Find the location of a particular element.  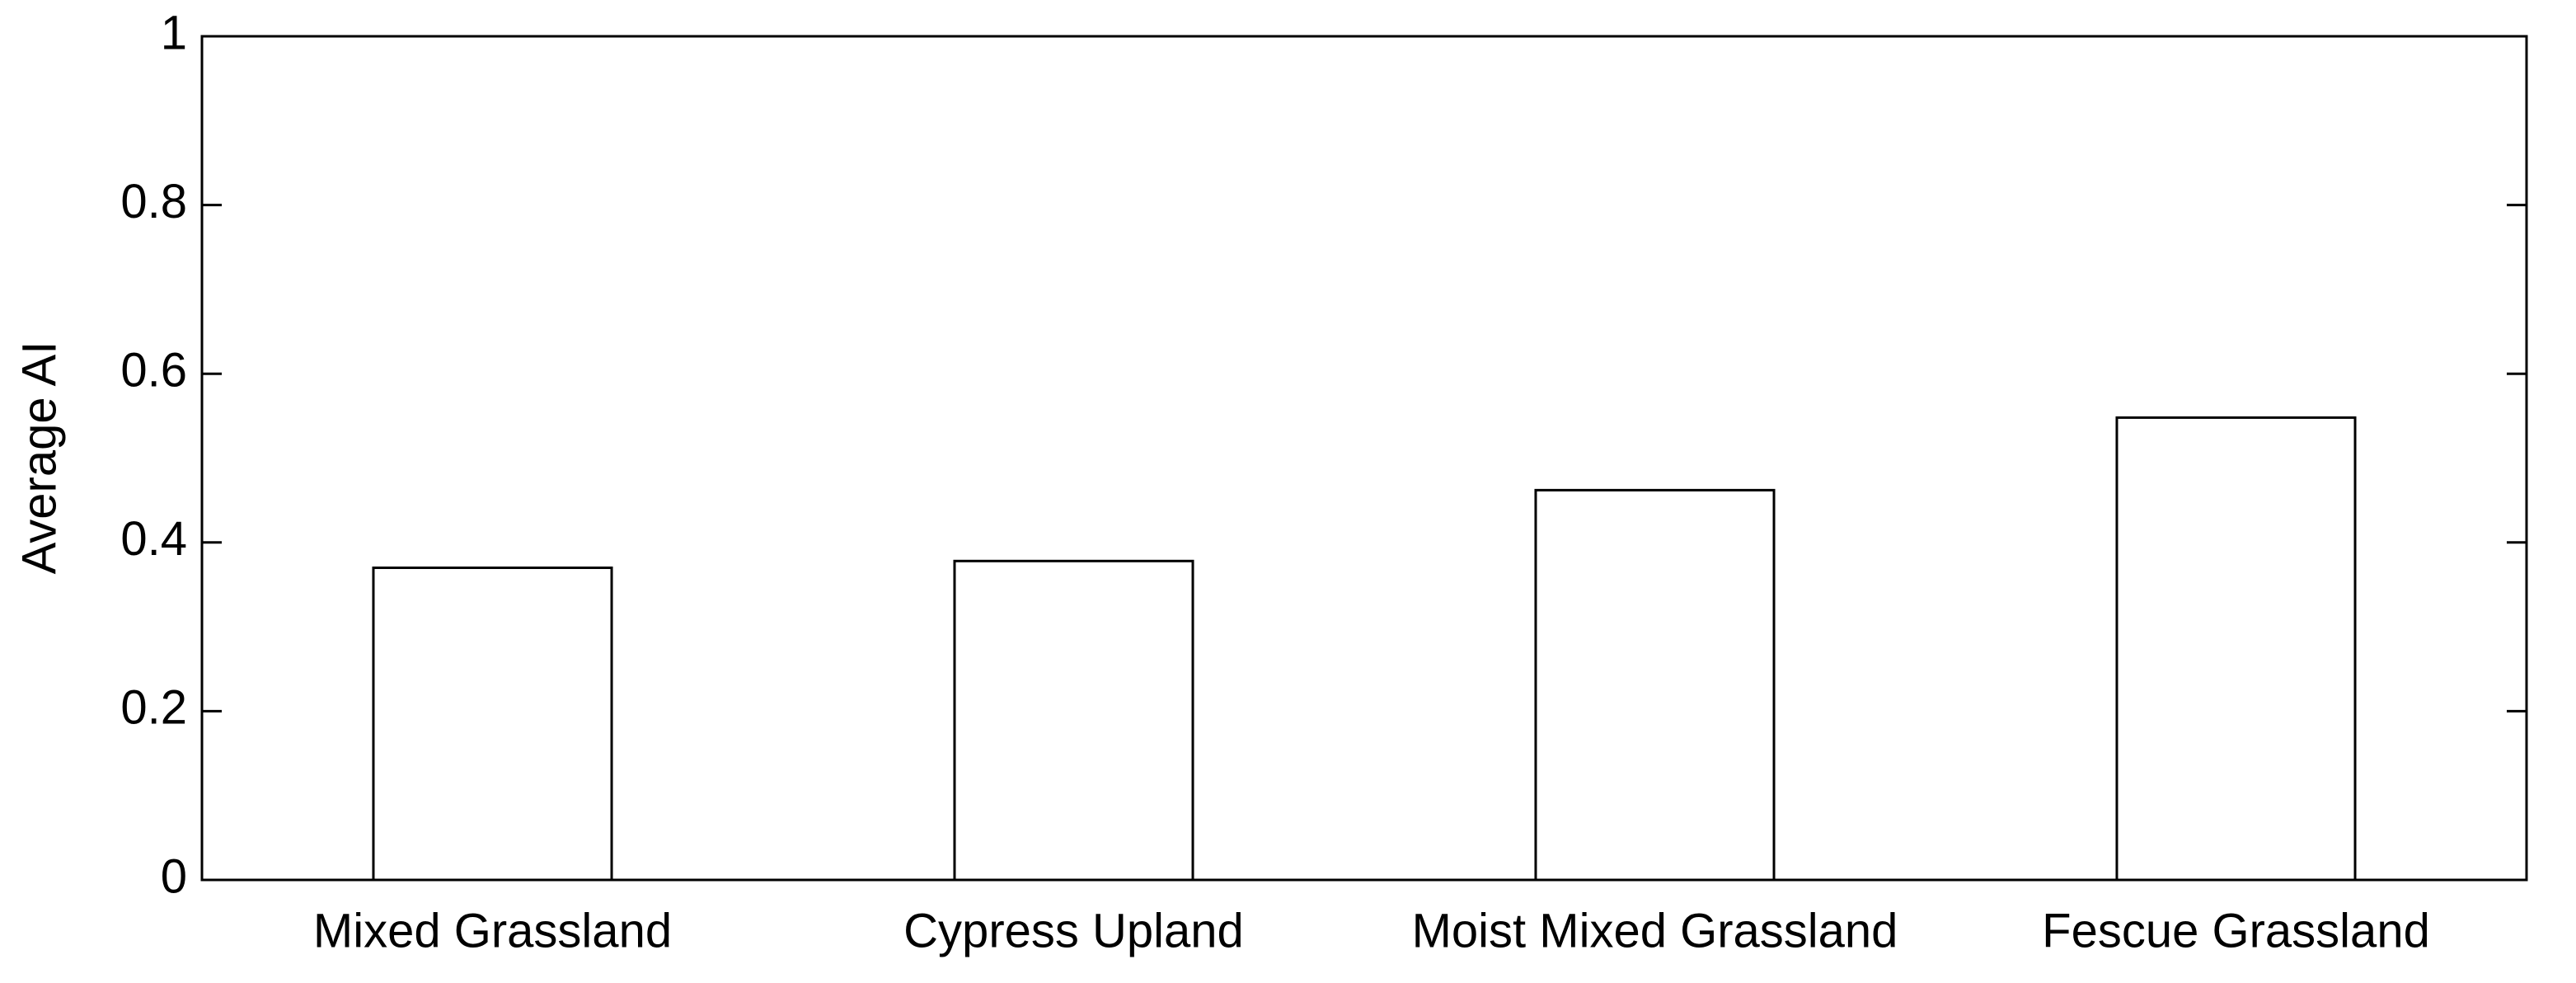

y-tick-label: 0.2 is located at coordinates (153, 708).